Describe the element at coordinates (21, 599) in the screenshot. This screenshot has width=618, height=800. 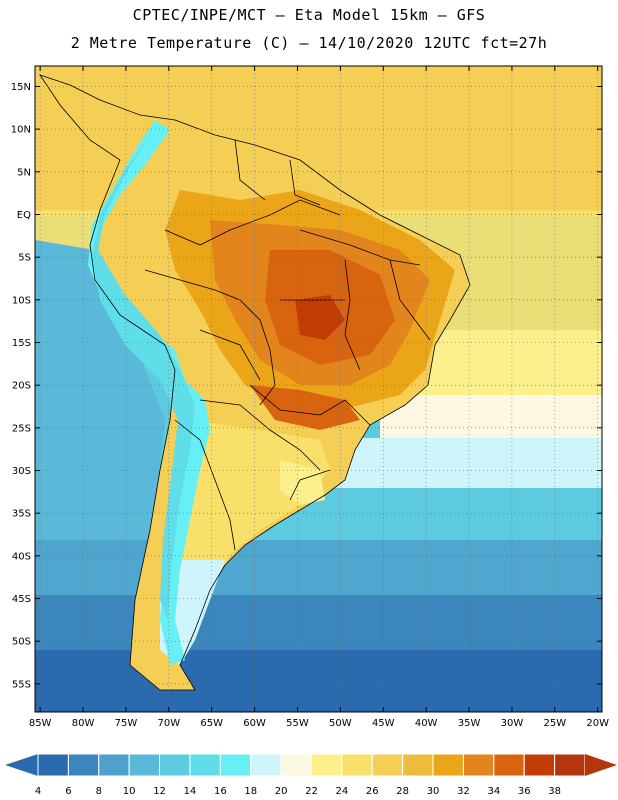
I see `lat-label: 45S` at that location.